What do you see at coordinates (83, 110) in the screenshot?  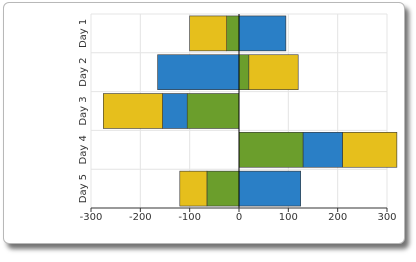 I see `y-tick-label: Day 3` at bounding box center [83, 110].